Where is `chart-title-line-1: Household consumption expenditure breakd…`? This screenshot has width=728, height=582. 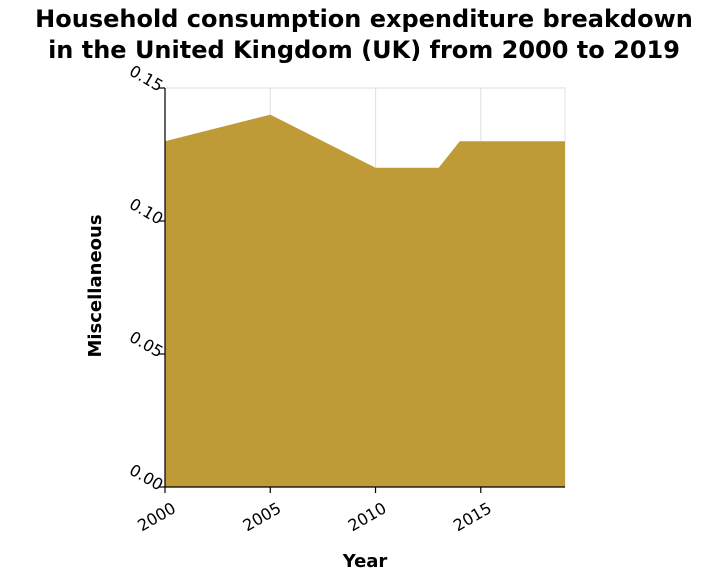 chart-title-line-1: Household consumption expenditure breakd… is located at coordinates (364, 19).